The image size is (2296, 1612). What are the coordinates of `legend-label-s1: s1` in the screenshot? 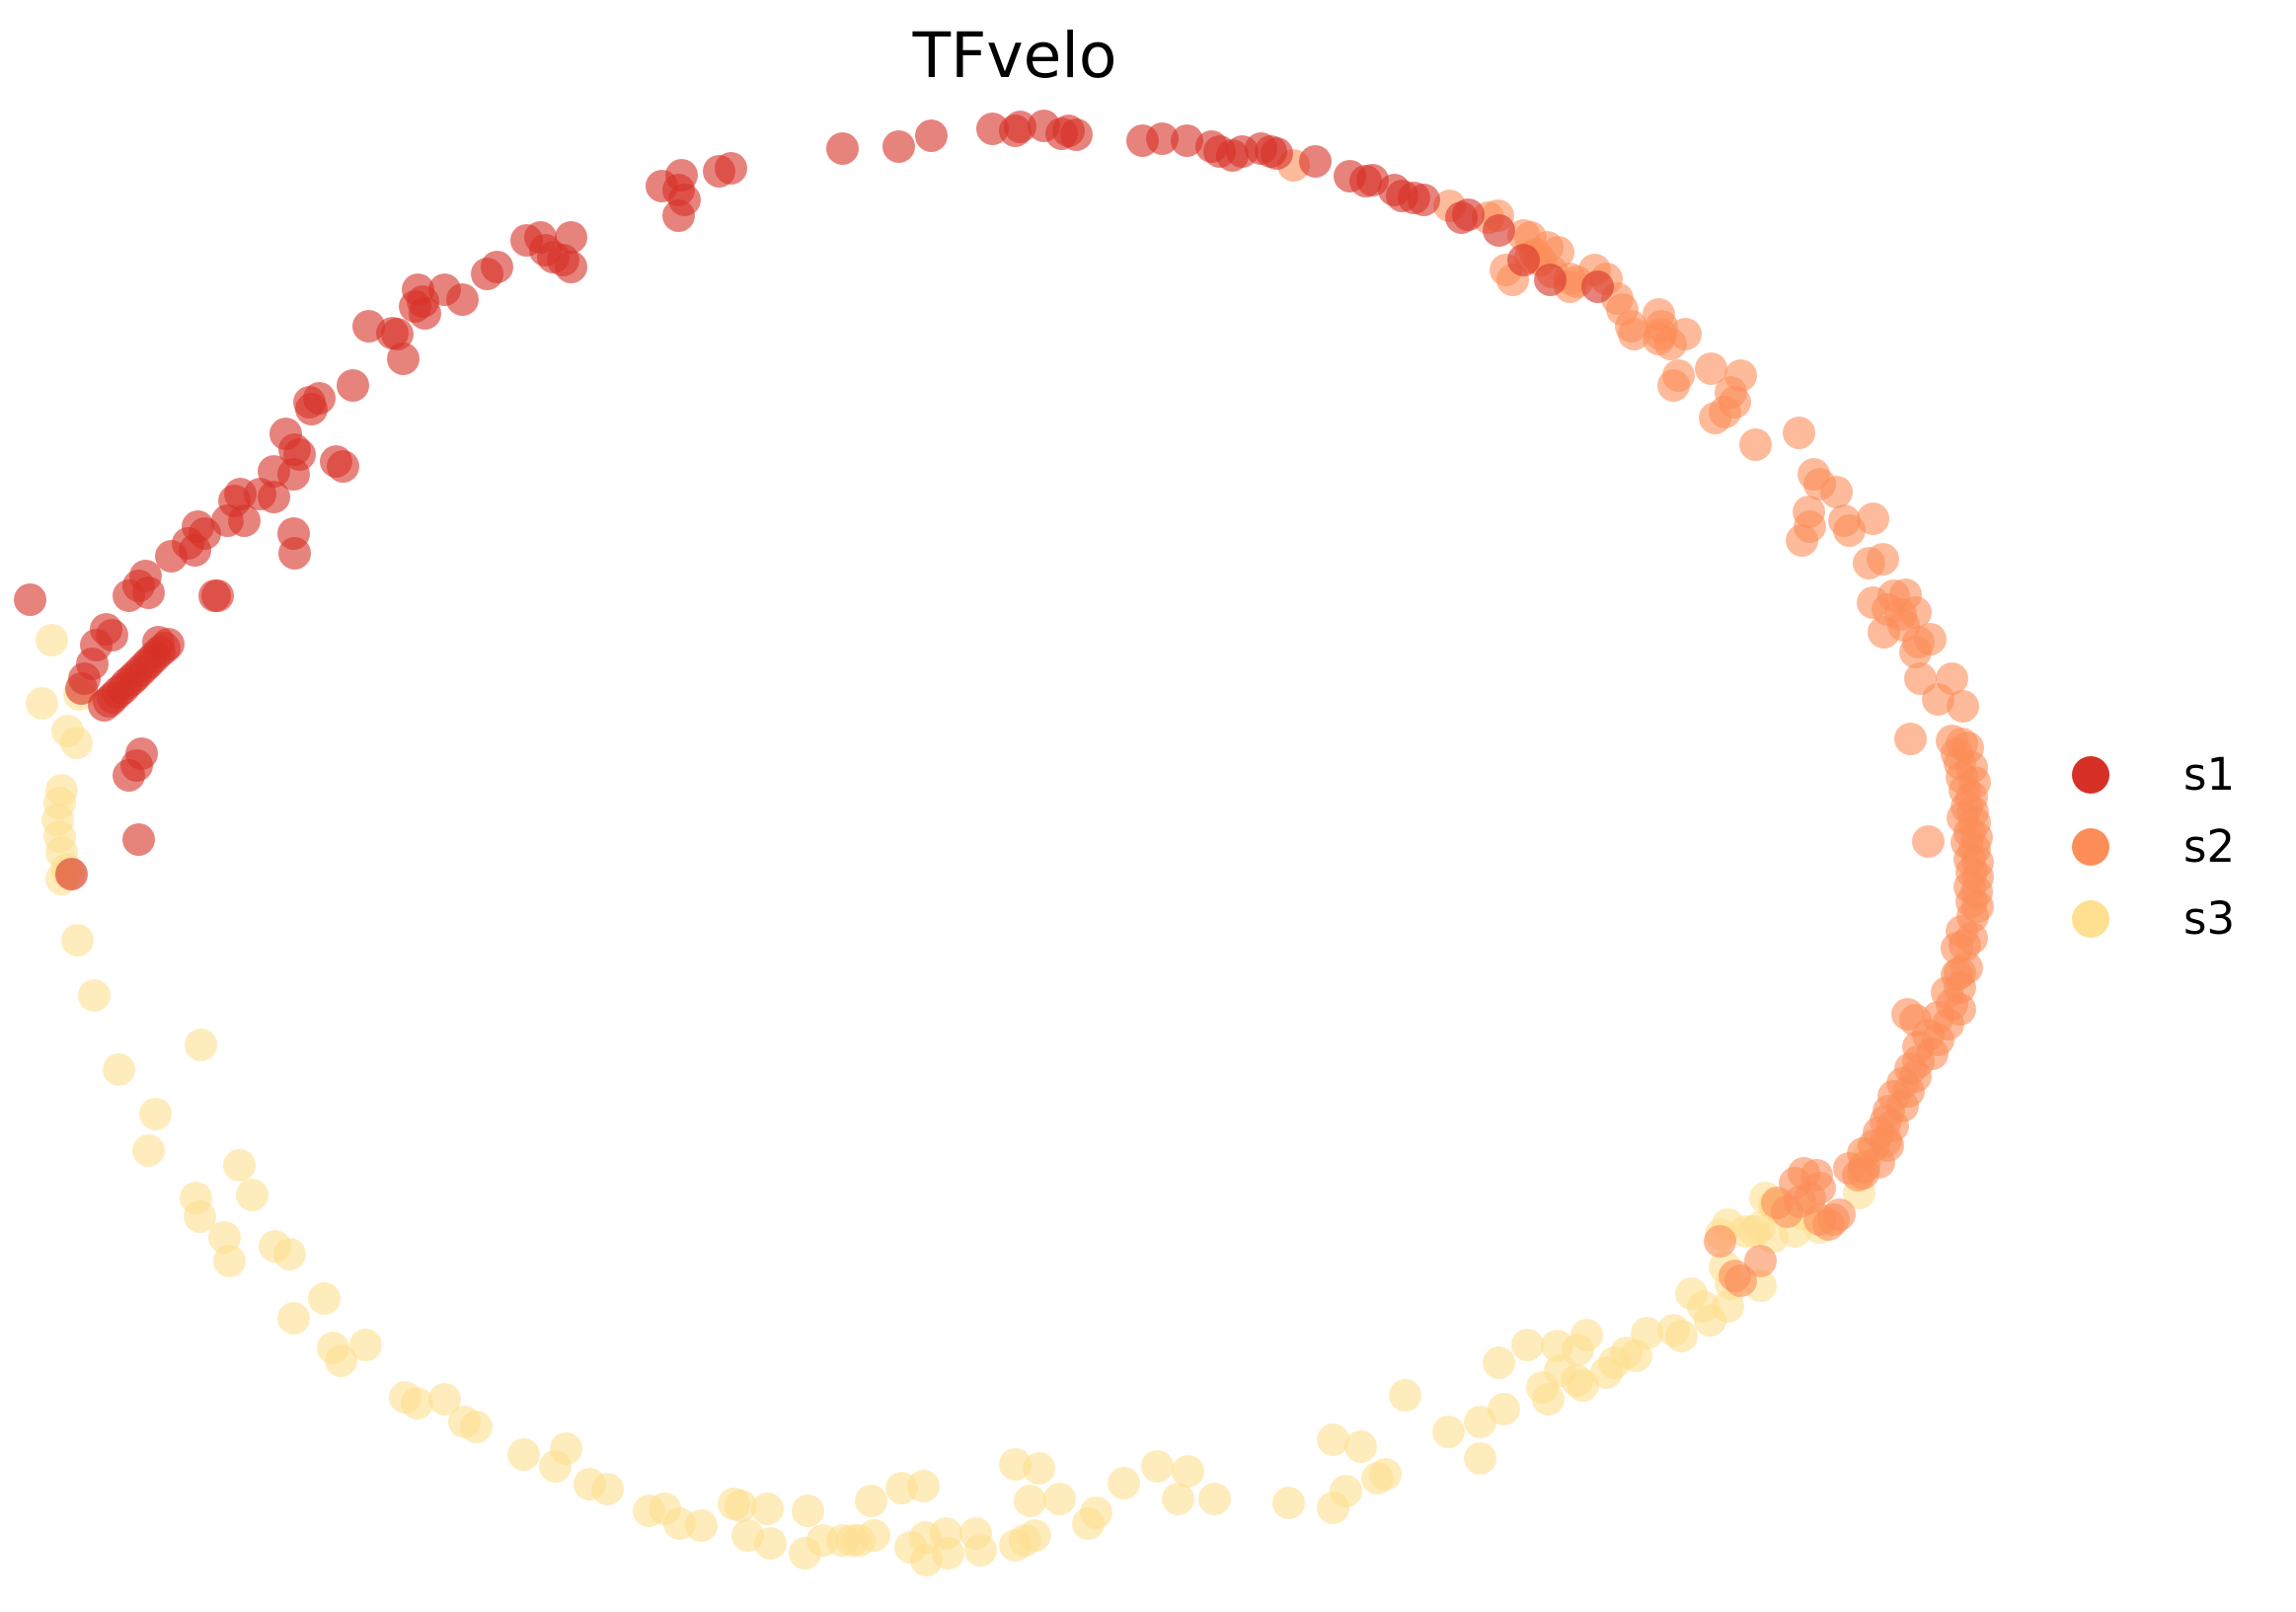 It's located at (2209, 775).